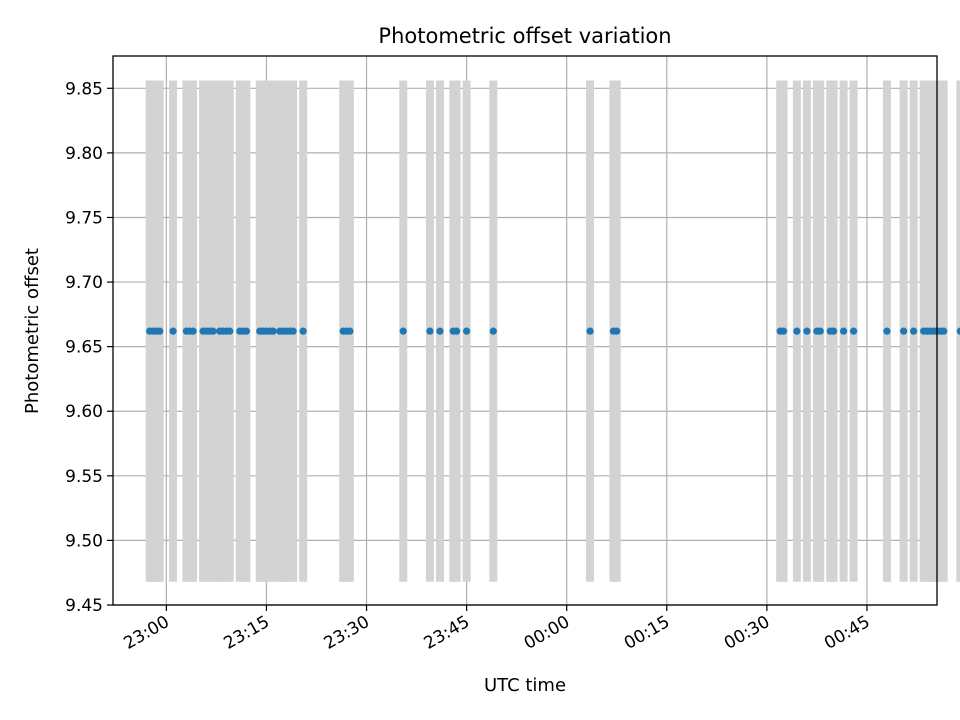  Describe the element at coordinates (84, 218) in the screenshot. I see `y-tick-label: 9.75` at that location.